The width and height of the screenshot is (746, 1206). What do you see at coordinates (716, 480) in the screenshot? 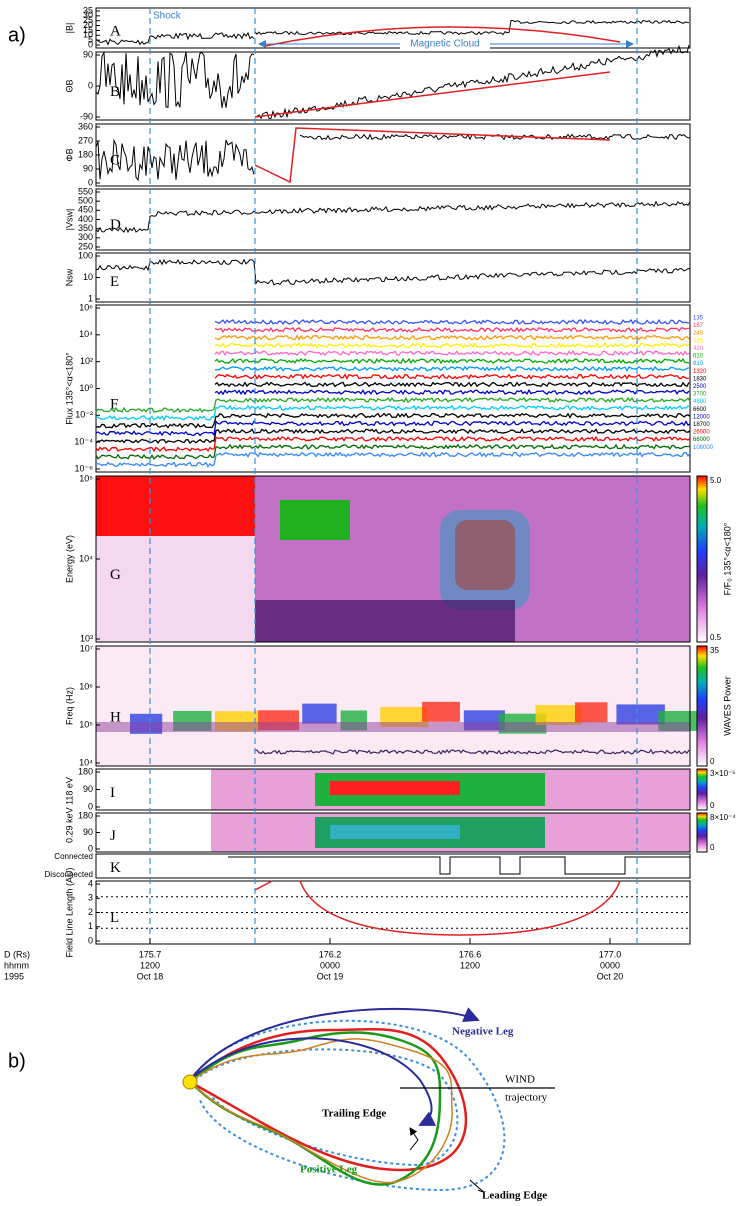
I see `colorbar-tick: 5.0` at bounding box center [716, 480].